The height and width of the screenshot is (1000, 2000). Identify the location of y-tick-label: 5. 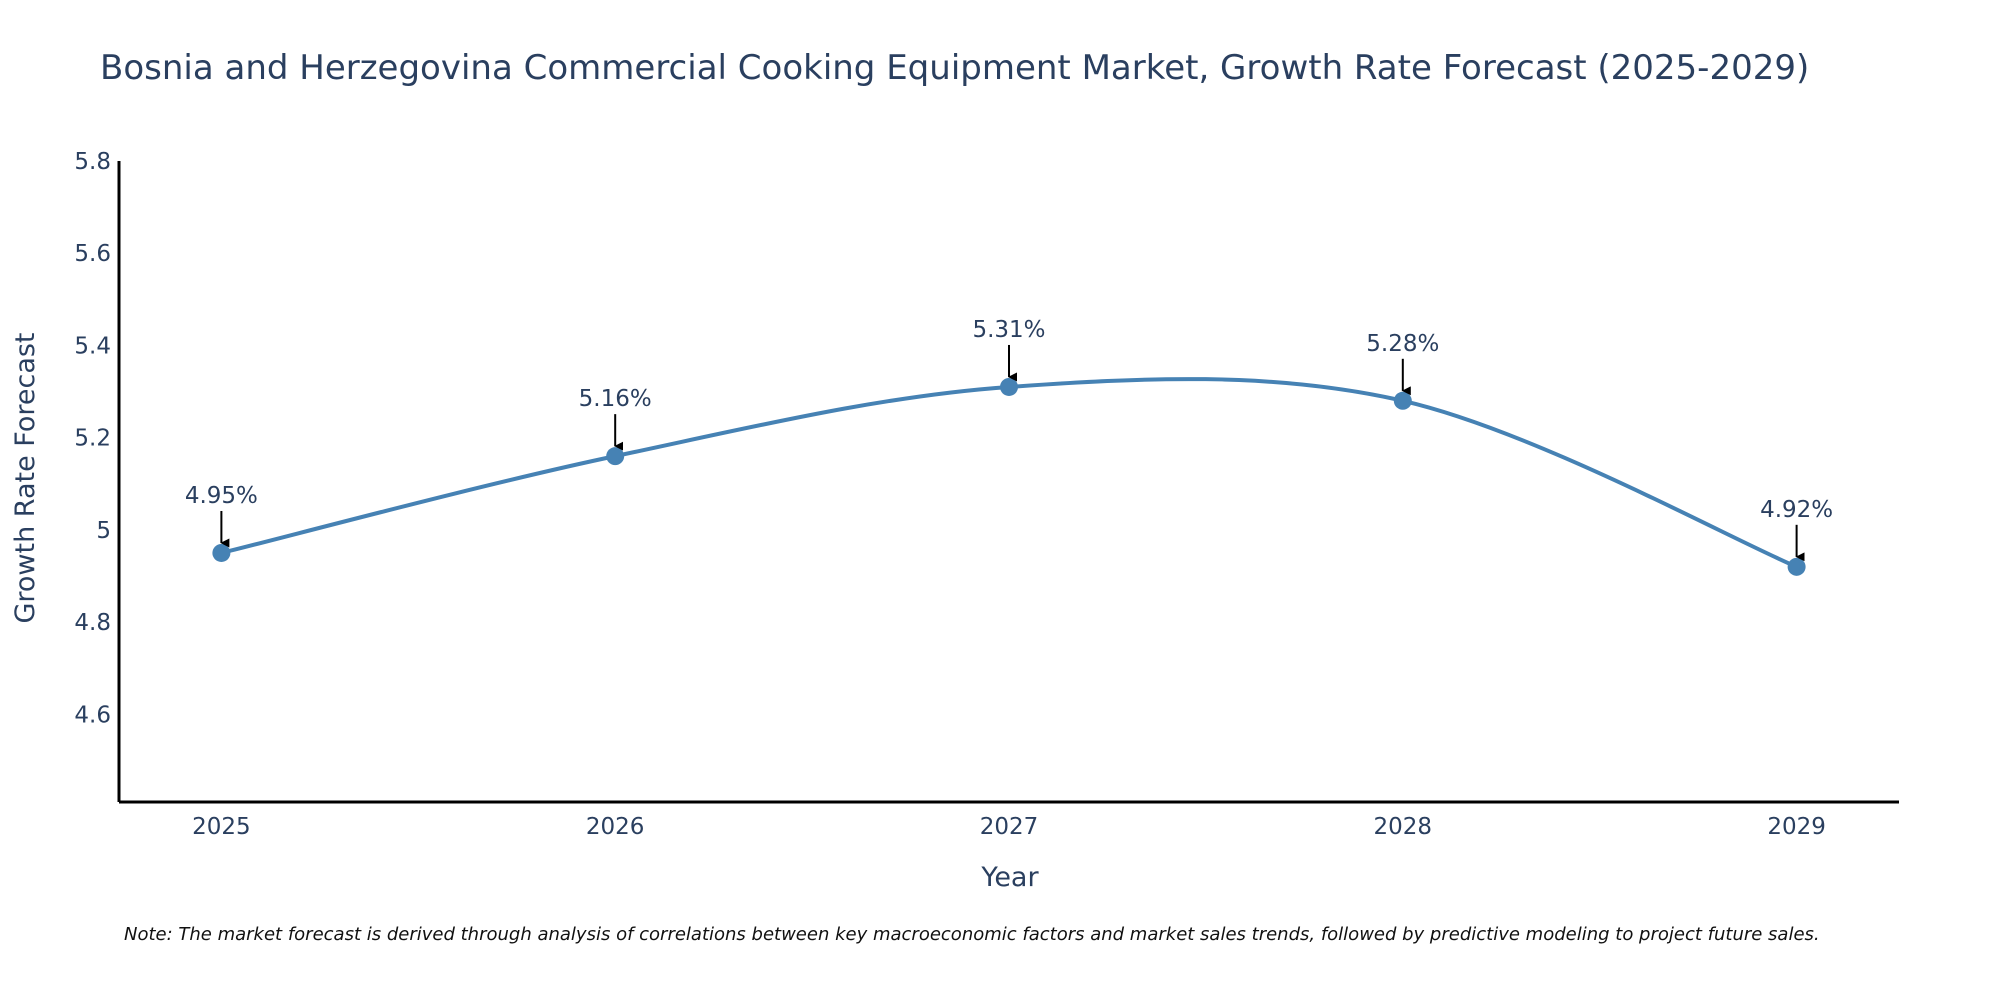
(103, 531).